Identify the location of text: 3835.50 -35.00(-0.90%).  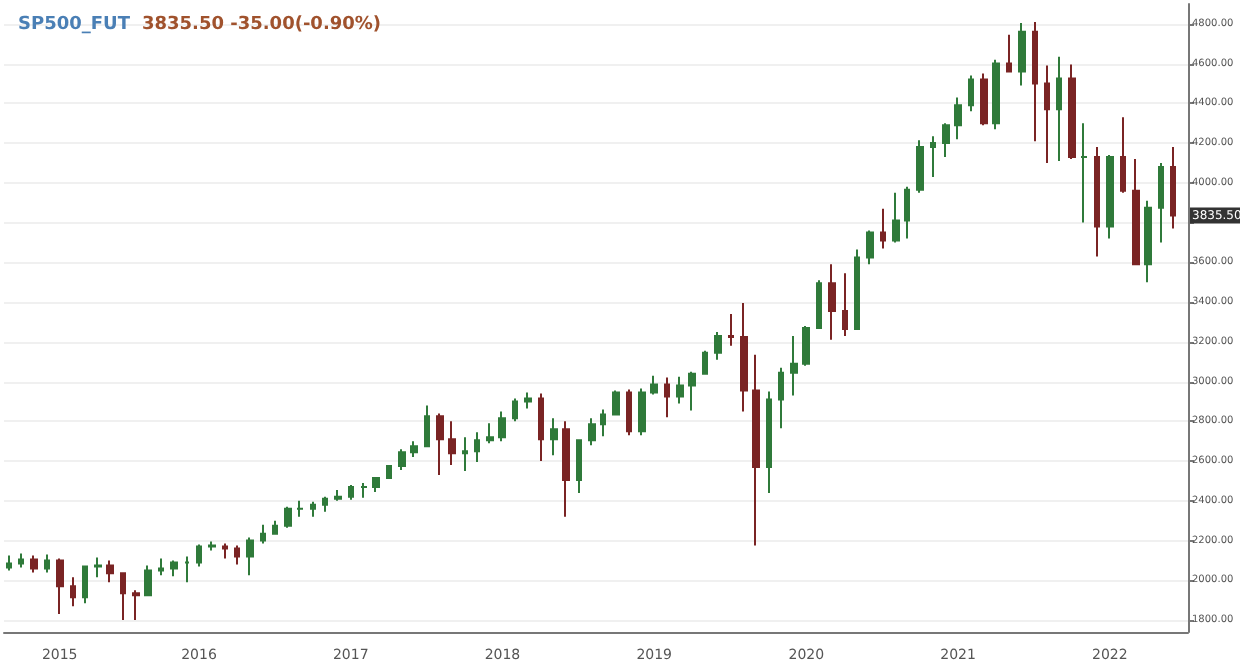
(262, 25).